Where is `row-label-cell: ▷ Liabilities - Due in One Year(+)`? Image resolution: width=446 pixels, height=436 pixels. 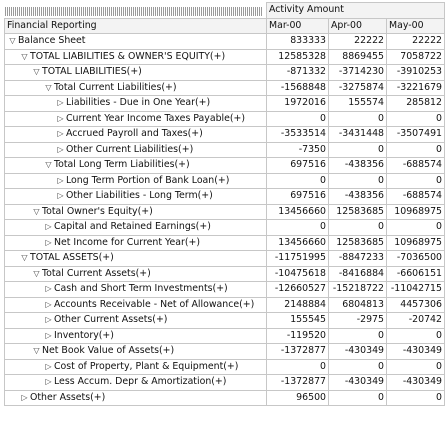
row-label-cell: ▷ Liabilities - Due in One Year(+) is located at coordinates (135, 103).